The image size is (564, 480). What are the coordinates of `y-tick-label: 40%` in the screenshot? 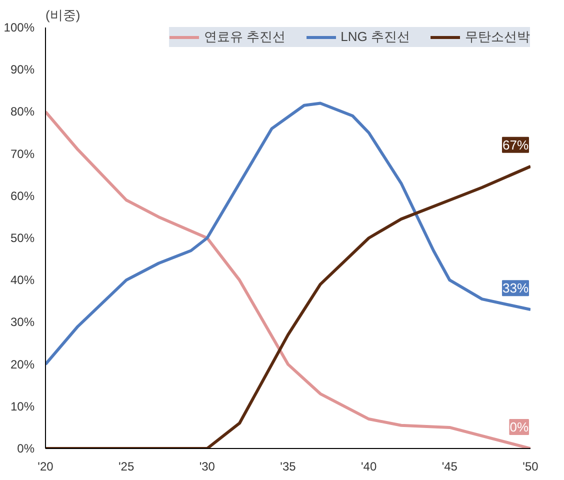 It's located at (22, 280).